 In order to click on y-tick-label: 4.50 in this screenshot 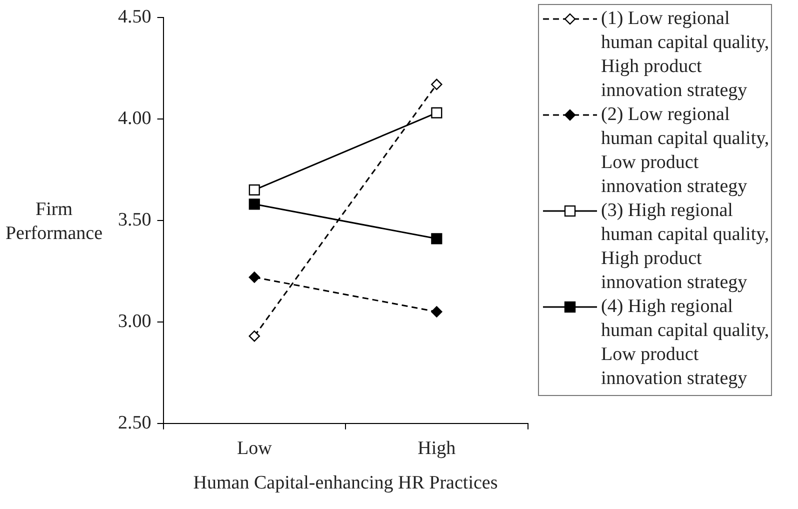, I will do `click(135, 17)`.